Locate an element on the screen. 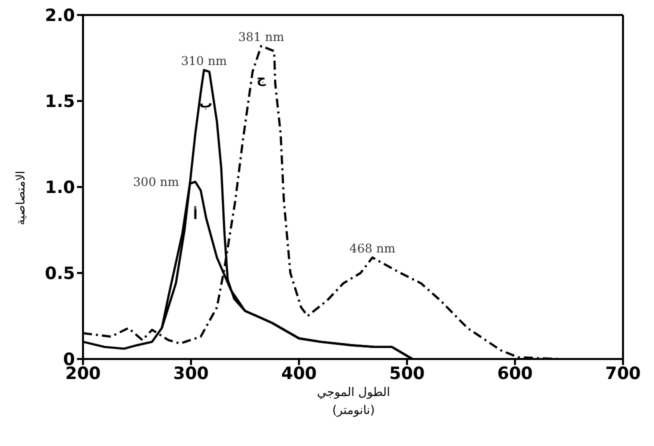 This screenshot has height=446, width=654. annotation: 310 nm is located at coordinates (204, 61).